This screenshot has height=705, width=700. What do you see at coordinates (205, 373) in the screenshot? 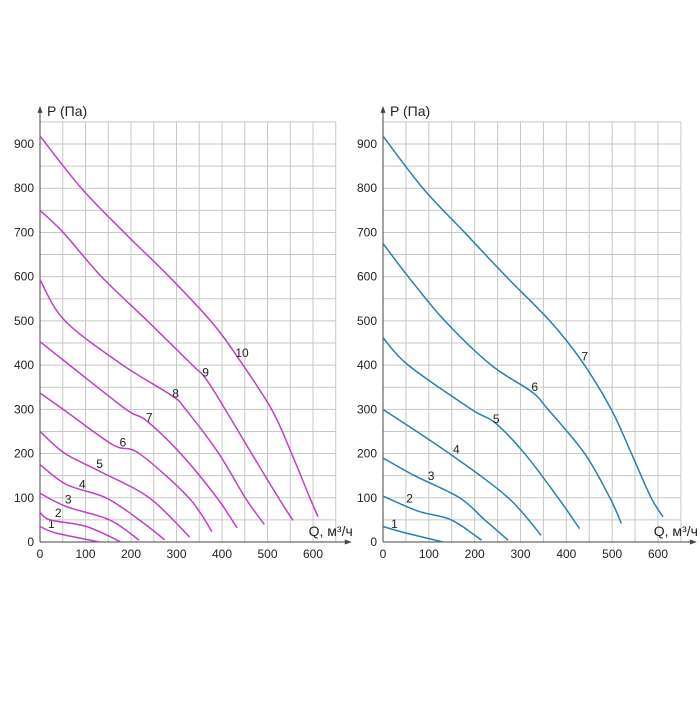
I see `series-label-9: 9` at bounding box center [205, 373].